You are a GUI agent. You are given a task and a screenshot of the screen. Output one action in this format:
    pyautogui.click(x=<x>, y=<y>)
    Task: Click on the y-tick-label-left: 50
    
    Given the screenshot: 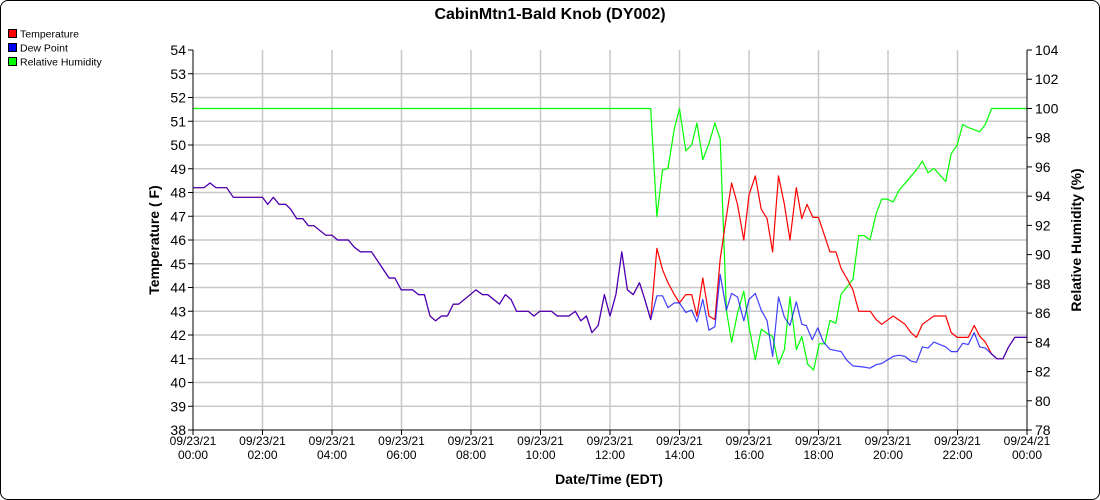 What is the action you would take?
    pyautogui.click(x=178, y=145)
    